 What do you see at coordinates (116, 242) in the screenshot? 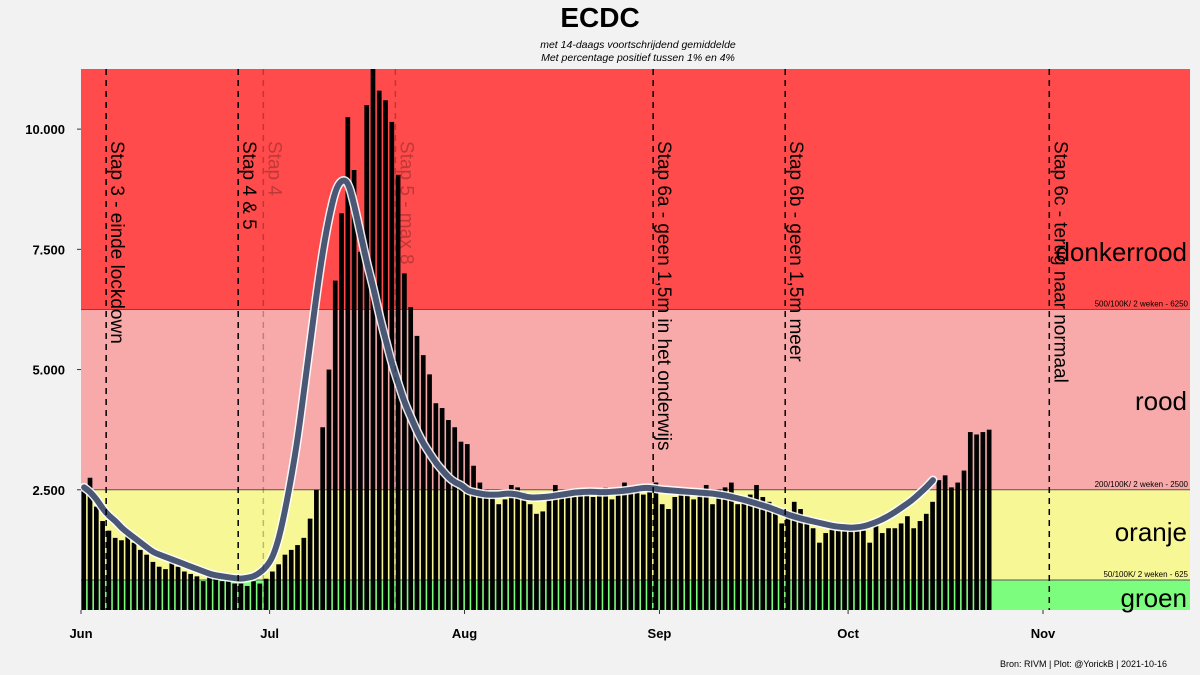
I see `event-label-0: Stap 3 - einde lockdown` at bounding box center [116, 242].